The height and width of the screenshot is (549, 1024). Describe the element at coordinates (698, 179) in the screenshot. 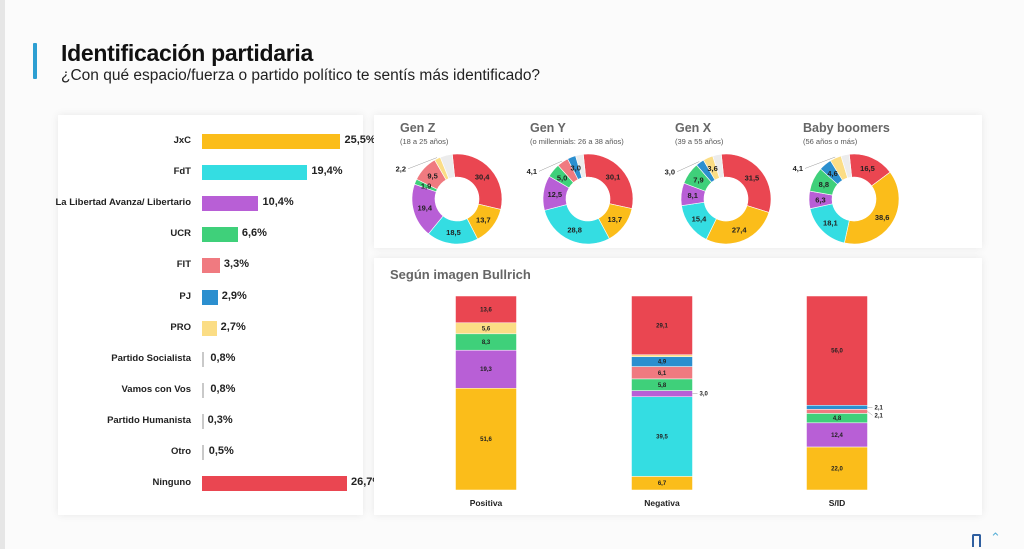

I see `donut-slice-label: 7,9` at that location.